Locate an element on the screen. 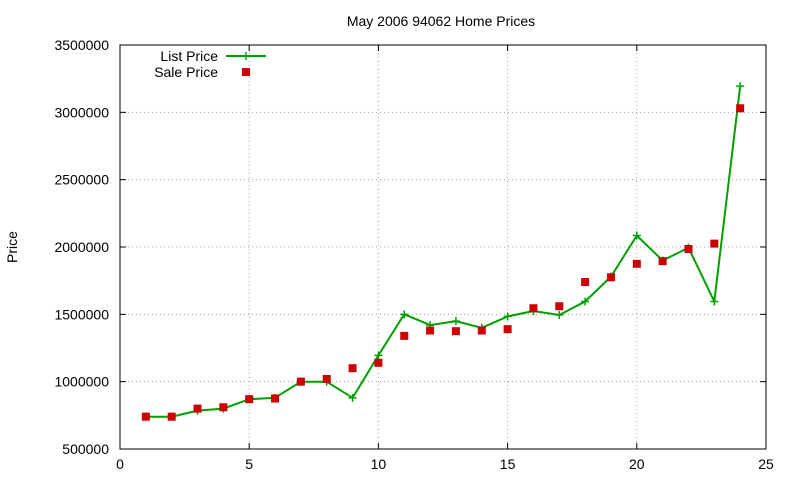  x-tick-label: 10 is located at coordinates (379, 464).